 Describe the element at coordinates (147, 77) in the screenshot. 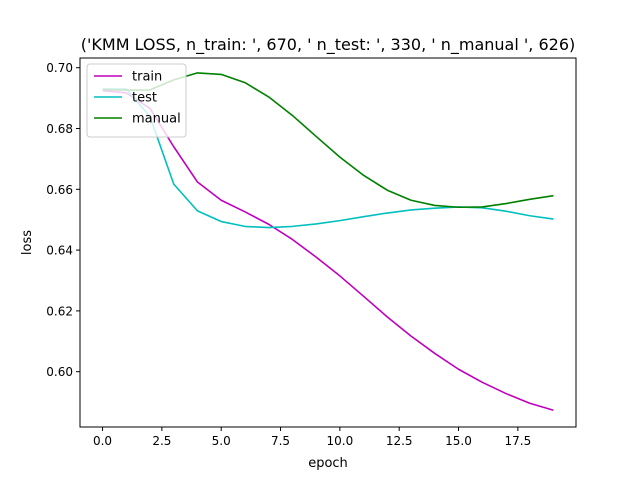

I see `legend-label-train: train` at that location.